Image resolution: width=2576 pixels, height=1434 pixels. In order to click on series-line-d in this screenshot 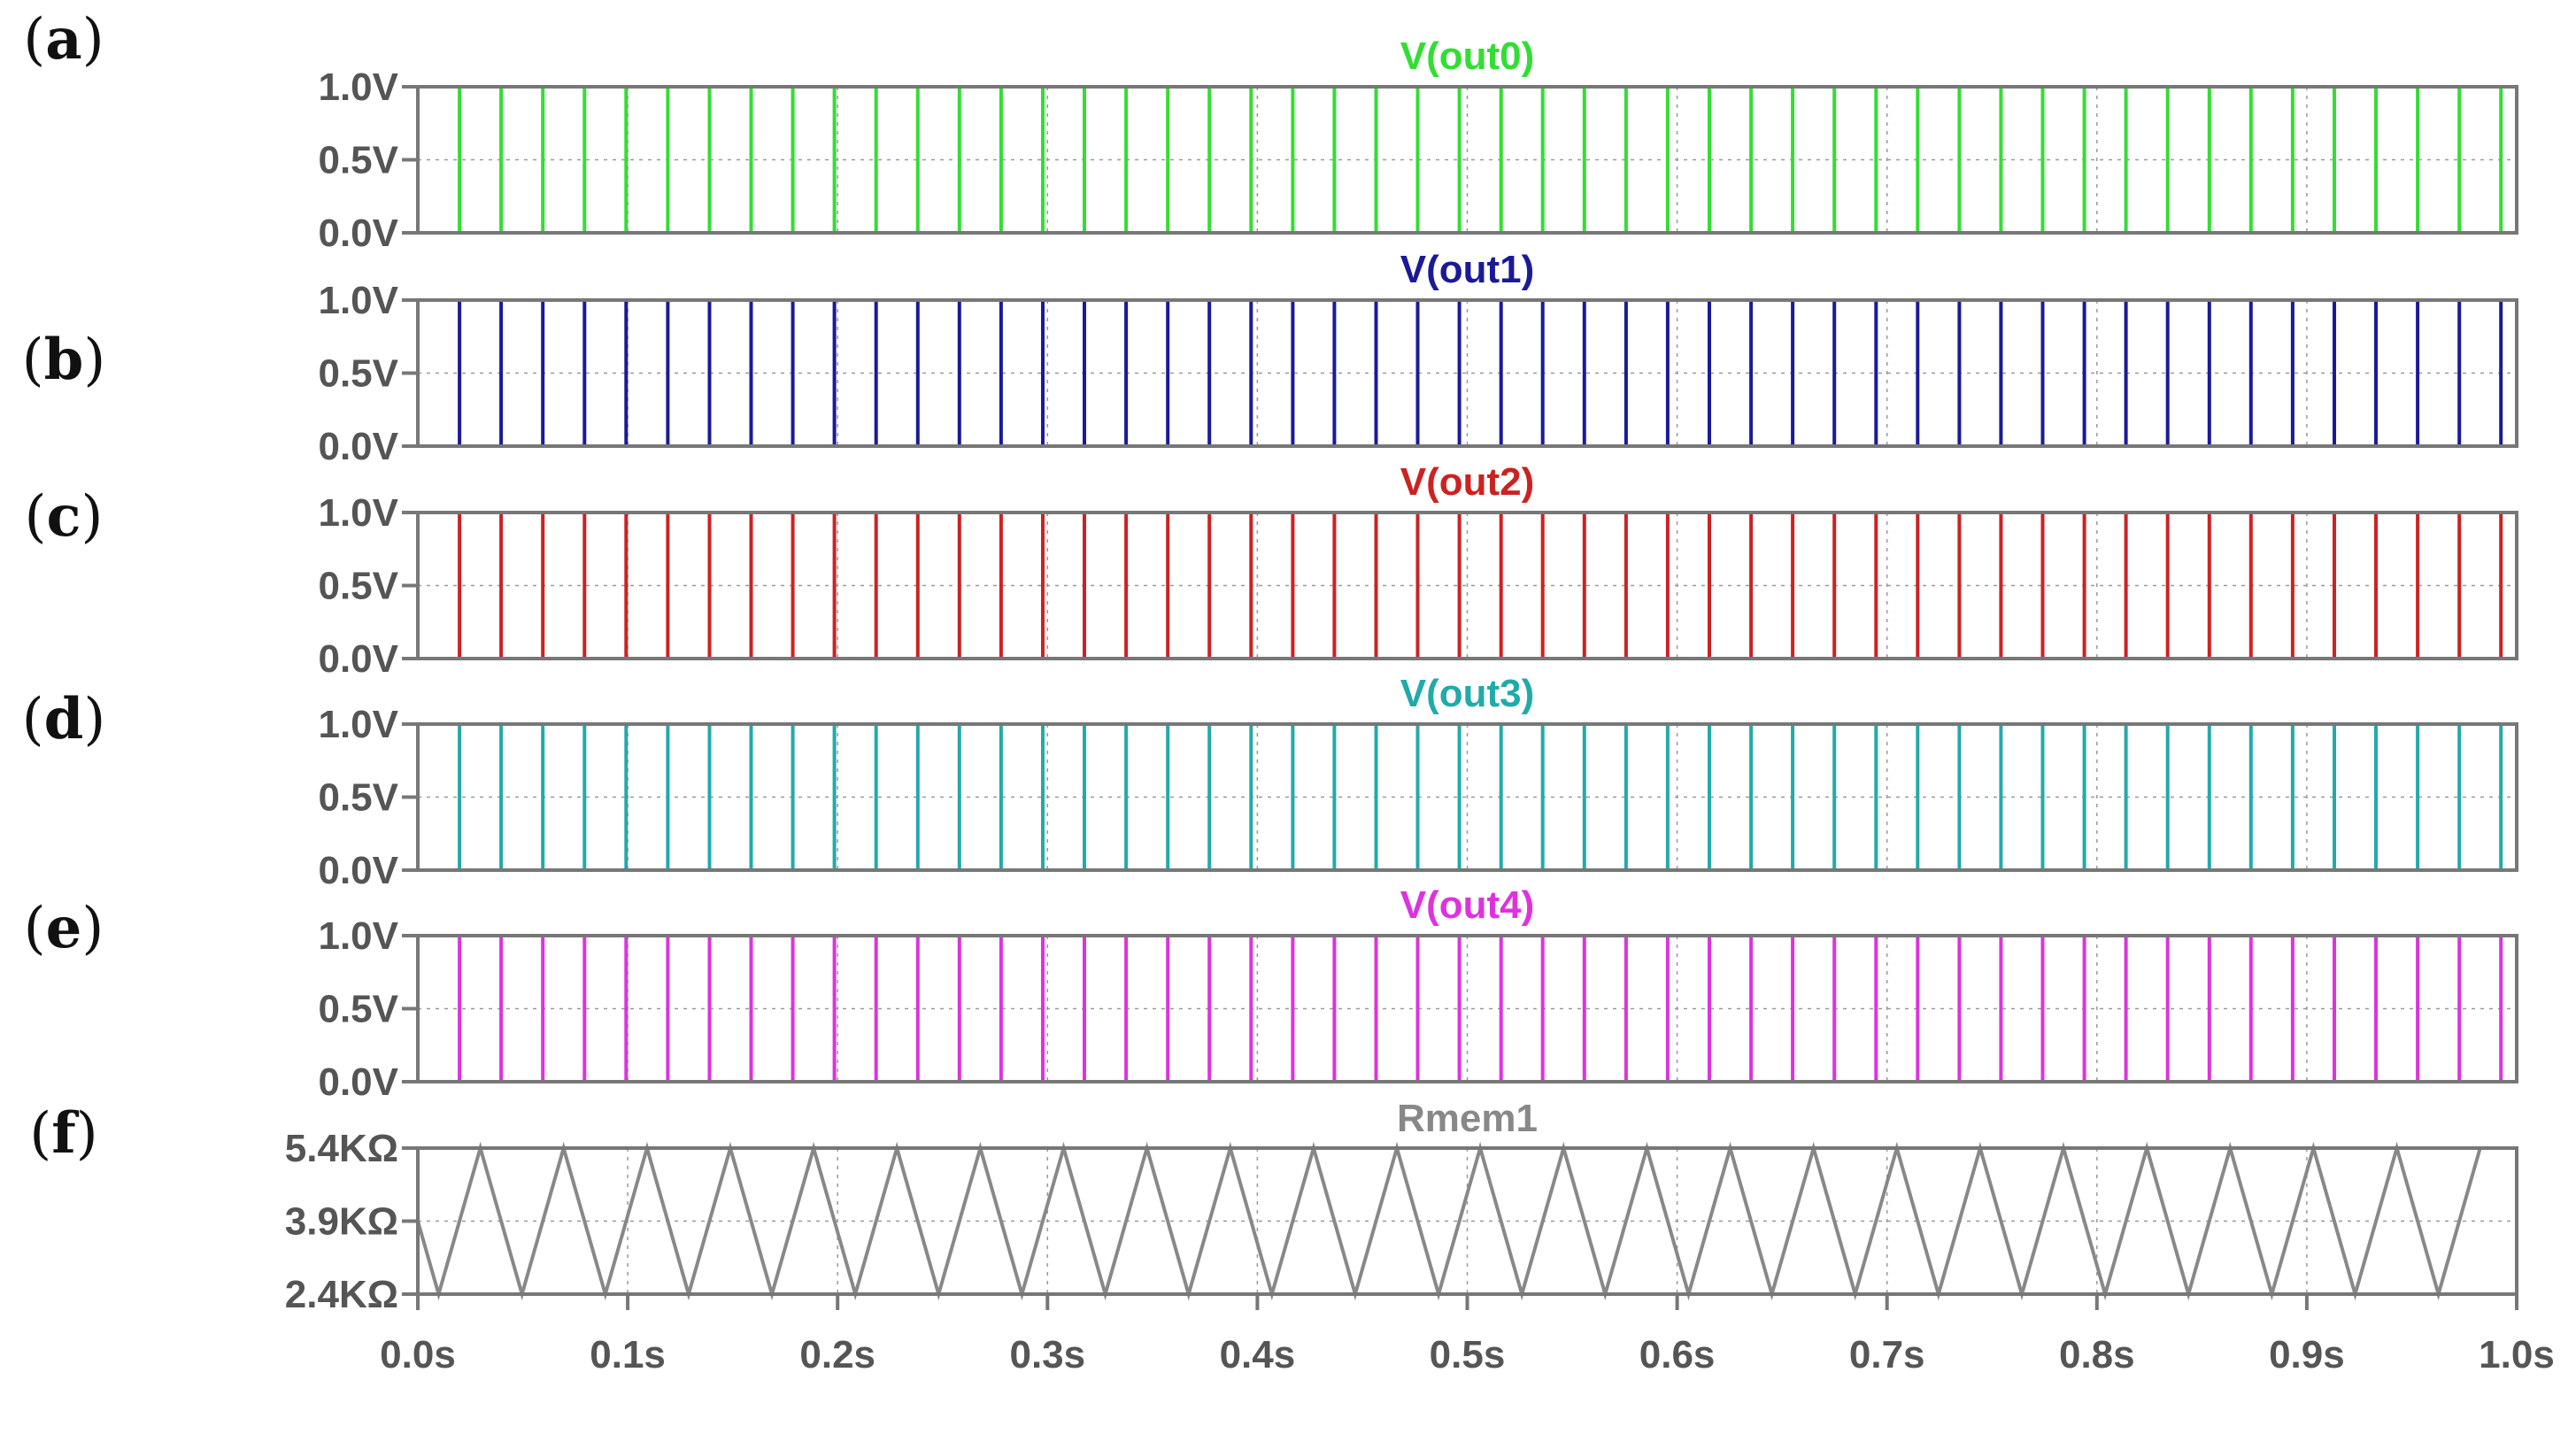, I will do `click(1468, 797)`.